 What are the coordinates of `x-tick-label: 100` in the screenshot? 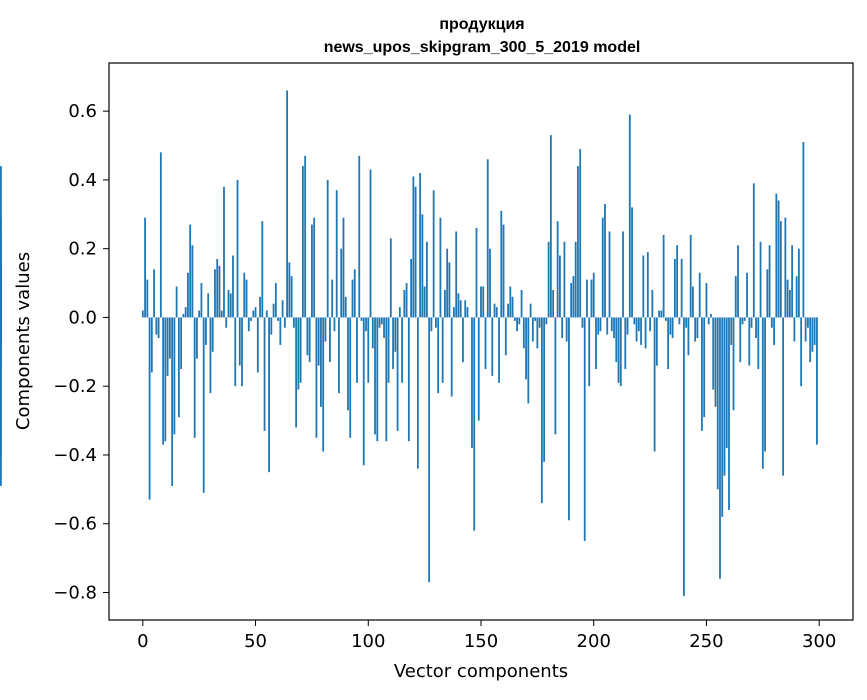 It's located at (368, 641).